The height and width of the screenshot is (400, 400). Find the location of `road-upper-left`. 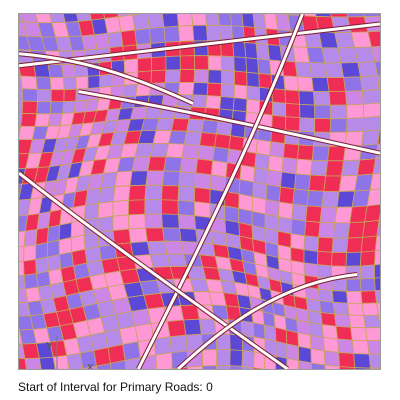

road-upper-left is located at coordinates (106, 78).